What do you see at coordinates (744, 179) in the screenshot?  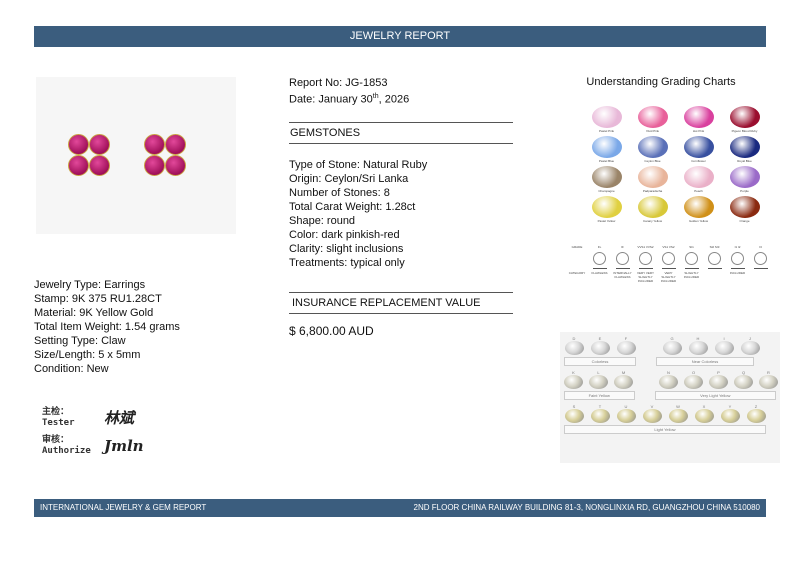 I see `gem-swatch: Purple` at bounding box center [744, 179].